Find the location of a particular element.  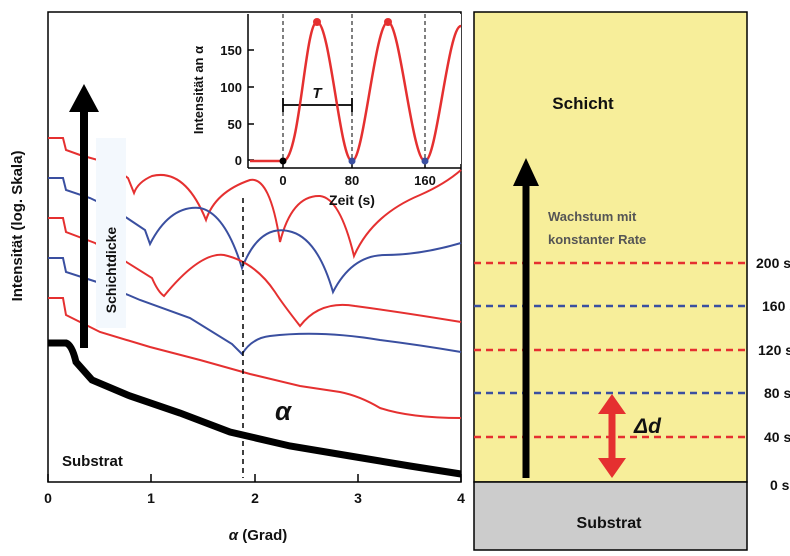

arrow-label-bg is located at coordinates (111, 233).